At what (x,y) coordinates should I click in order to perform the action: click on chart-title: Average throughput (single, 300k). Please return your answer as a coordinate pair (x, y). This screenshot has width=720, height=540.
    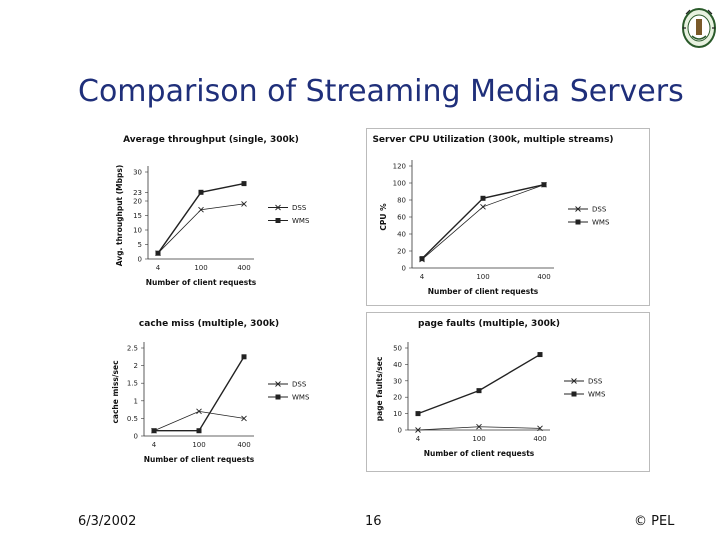
    Looking at the image, I should click on (211, 140).